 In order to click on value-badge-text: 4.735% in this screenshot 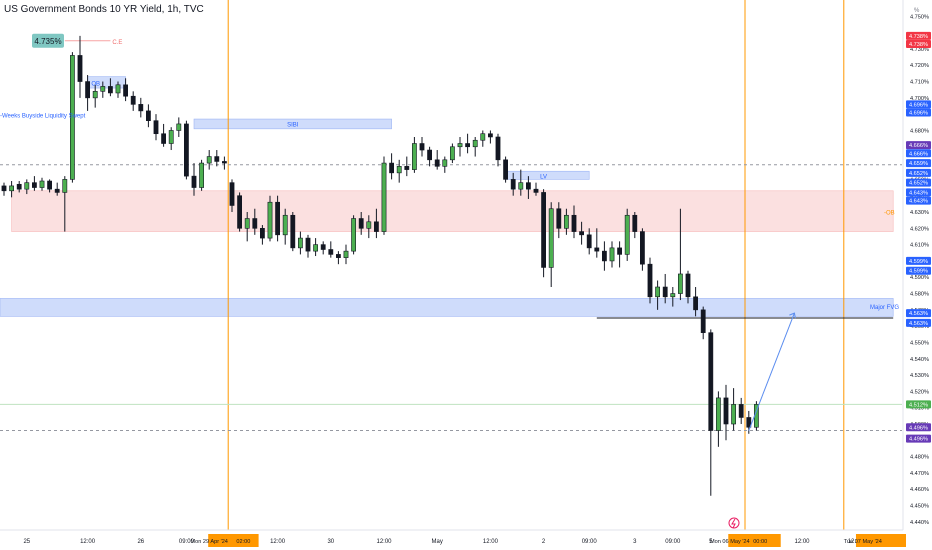, I will do `click(47, 41)`.